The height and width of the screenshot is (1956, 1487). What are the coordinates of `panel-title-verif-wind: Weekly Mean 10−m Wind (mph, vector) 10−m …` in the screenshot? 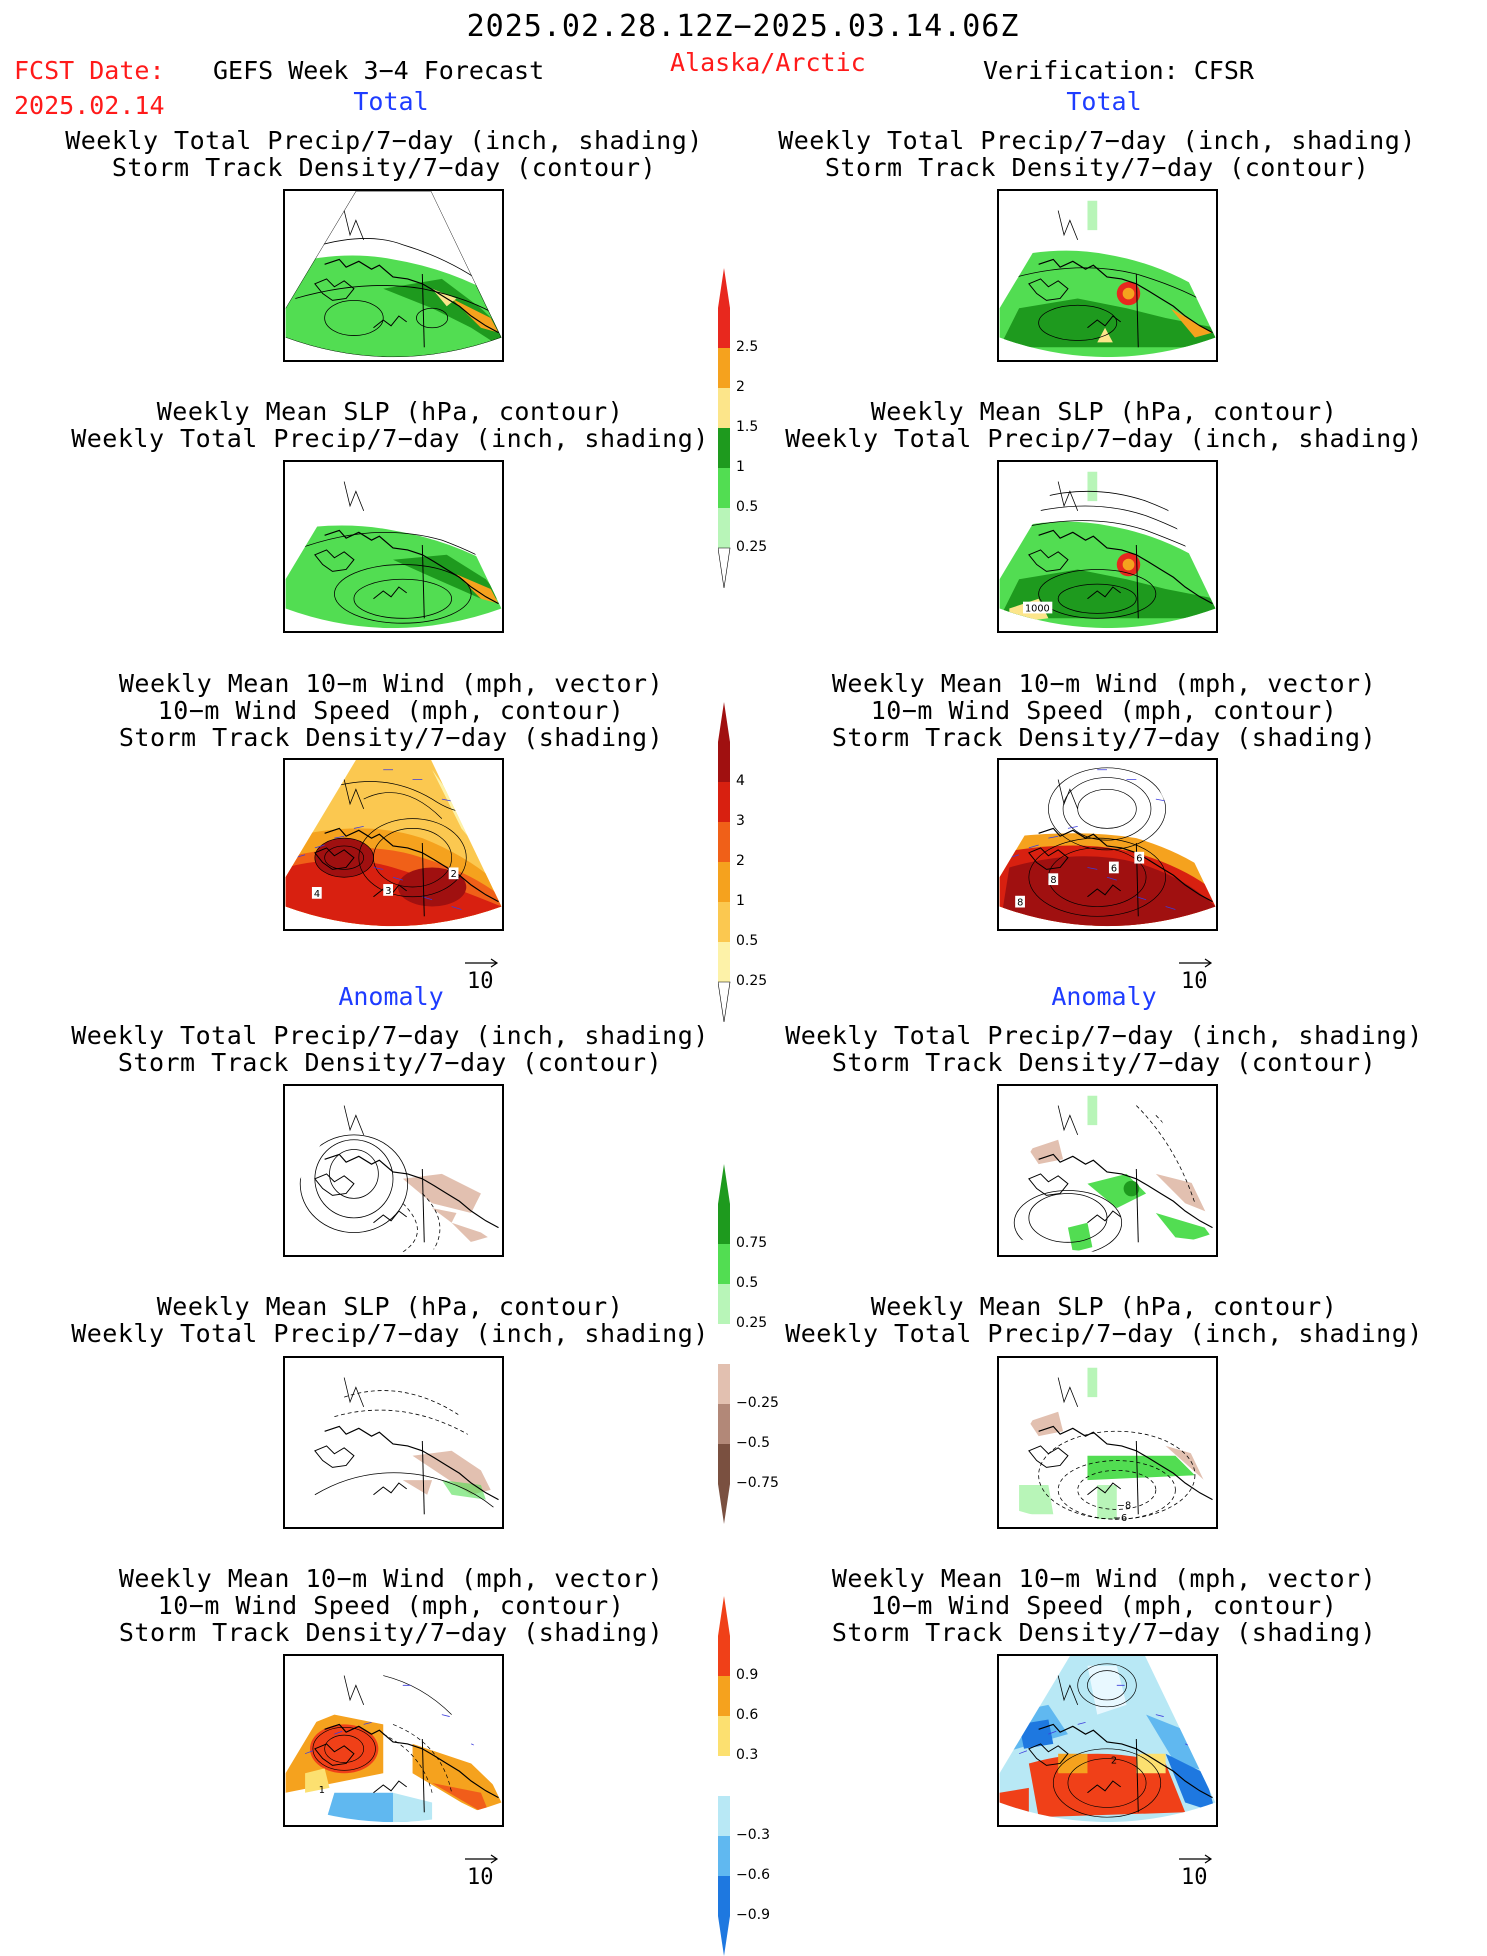 It's located at (1104, 710).